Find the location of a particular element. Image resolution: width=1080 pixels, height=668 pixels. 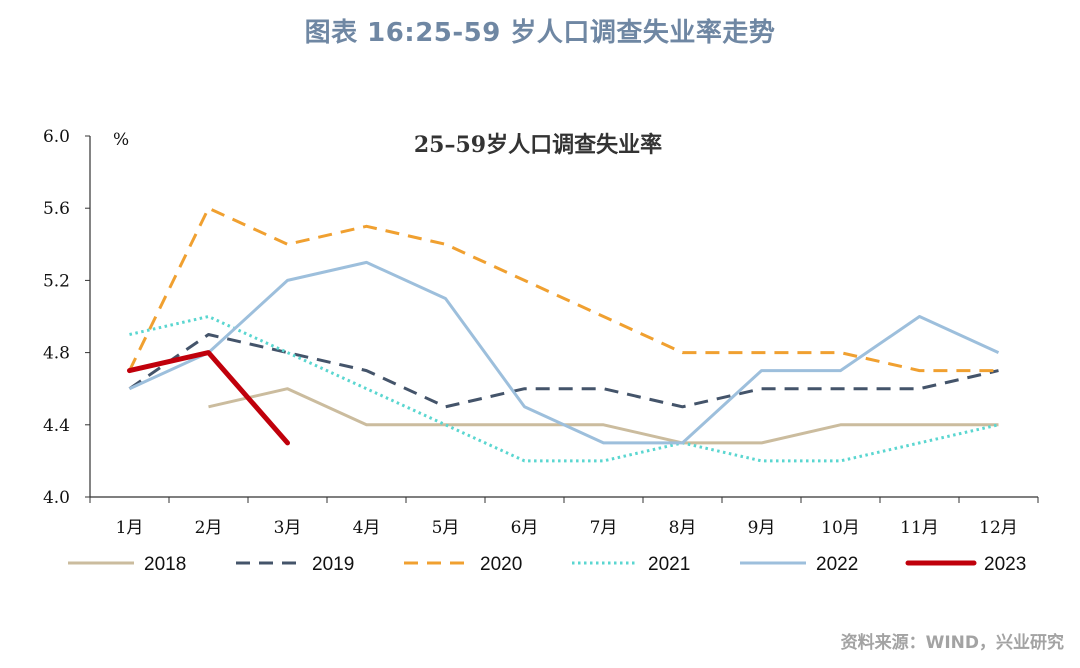

y-tick-label: 6.0 is located at coordinates (56, 137).